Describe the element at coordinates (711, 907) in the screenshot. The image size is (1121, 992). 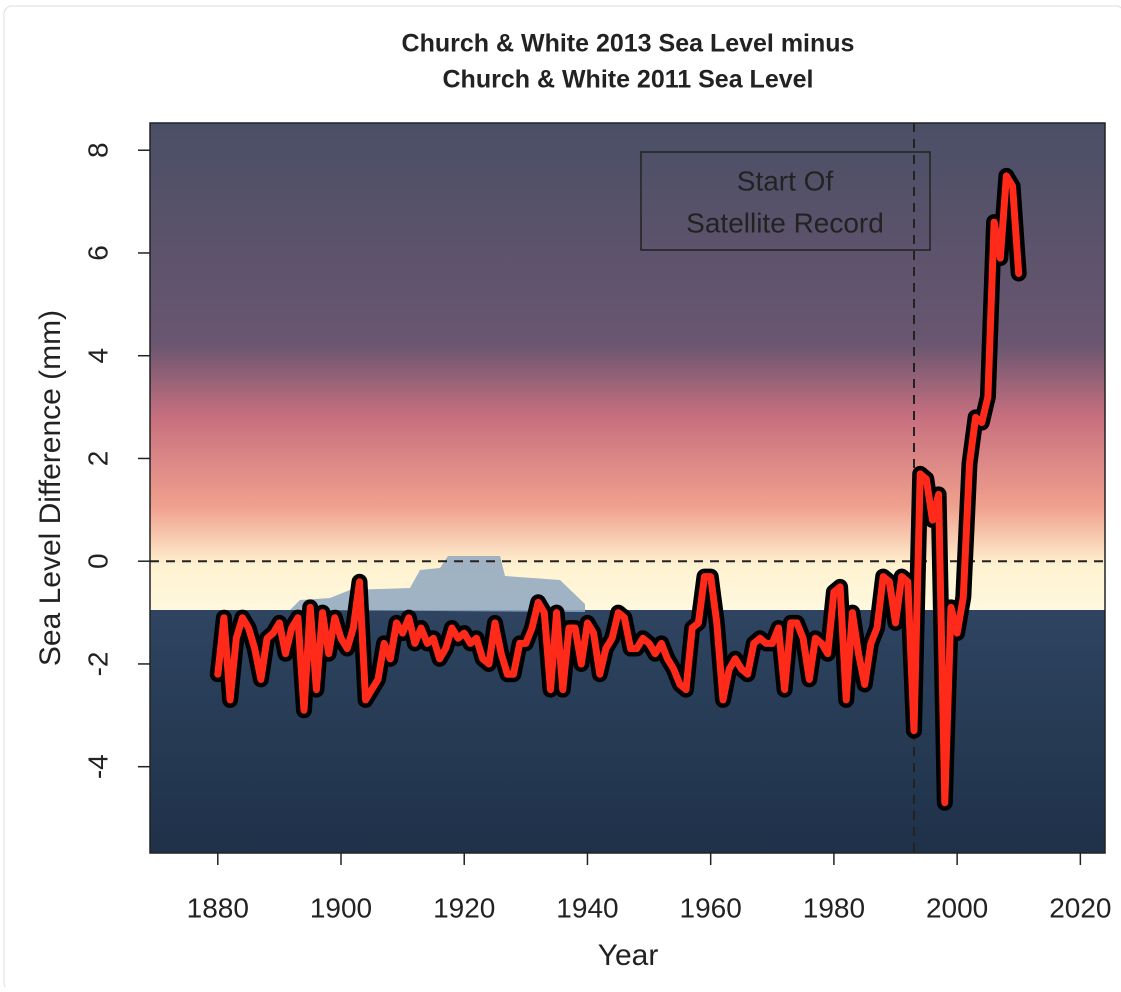
I see `x-tick-label: 1960` at that location.